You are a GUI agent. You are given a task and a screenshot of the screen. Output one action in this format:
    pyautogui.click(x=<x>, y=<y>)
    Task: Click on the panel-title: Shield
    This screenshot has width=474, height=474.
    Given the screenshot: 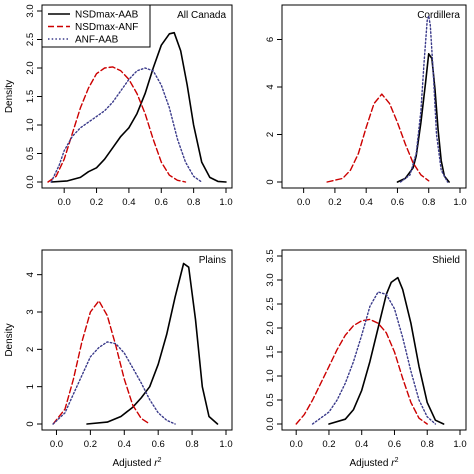 What is the action you would take?
    pyautogui.click(x=446, y=260)
    